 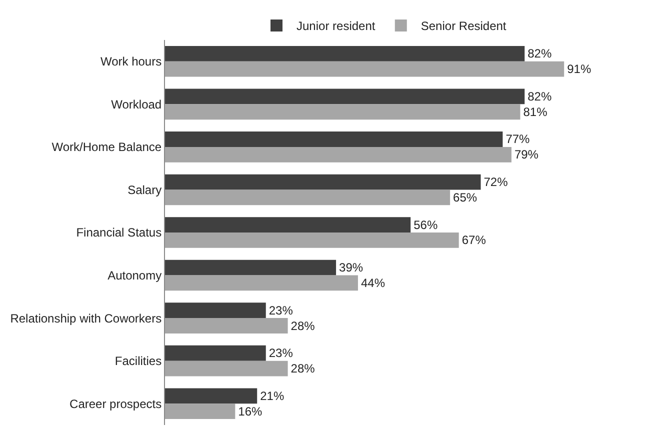 I want to click on y-tick-label: Autonomy, so click(x=135, y=275).